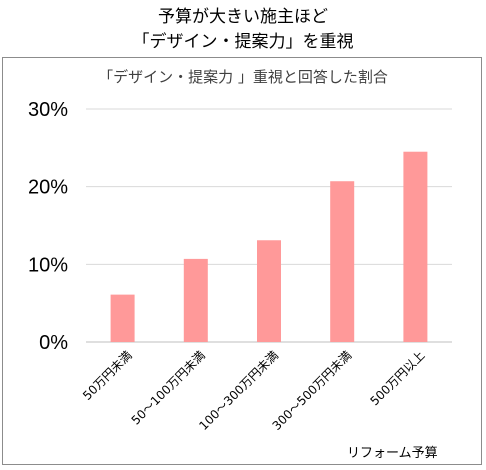 The height and width of the screenshot is (470, 486). Describe the element at coordinates (107, 375) in the screenshot. I see `x-tick-label: 50万円未満` at that location.